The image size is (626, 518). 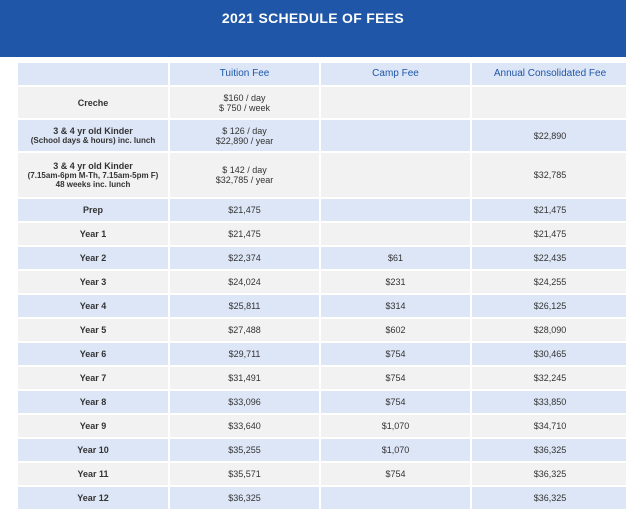 I want to click on tuition-cell: $33,640, so click(x=244, y=426).